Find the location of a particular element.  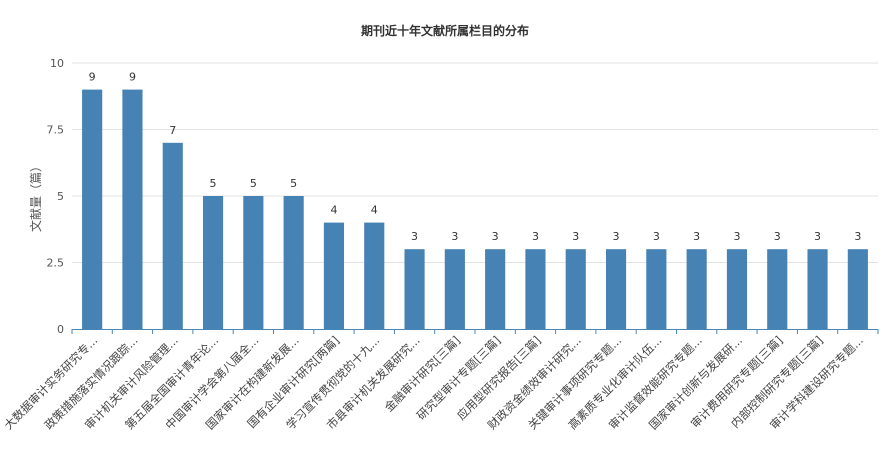

y-tick-label: 5 is located at coordinates (60, 196).